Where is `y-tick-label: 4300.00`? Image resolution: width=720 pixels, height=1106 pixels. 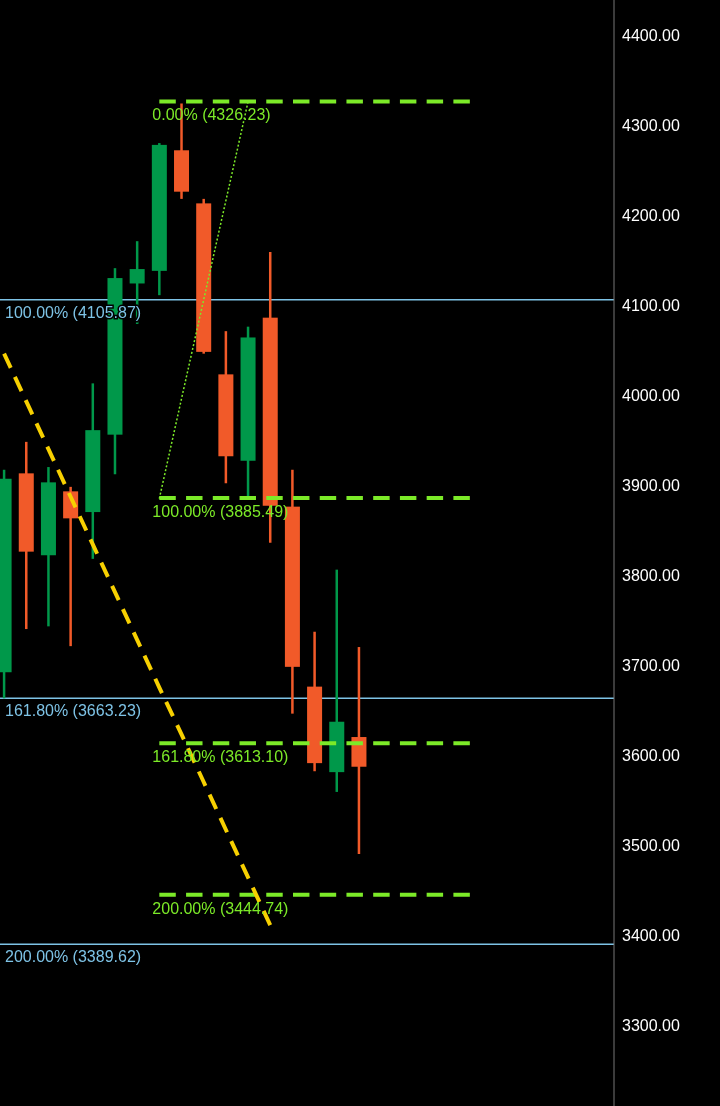
y-tick-label: 4300.00 is located at coordinates (651, 125).